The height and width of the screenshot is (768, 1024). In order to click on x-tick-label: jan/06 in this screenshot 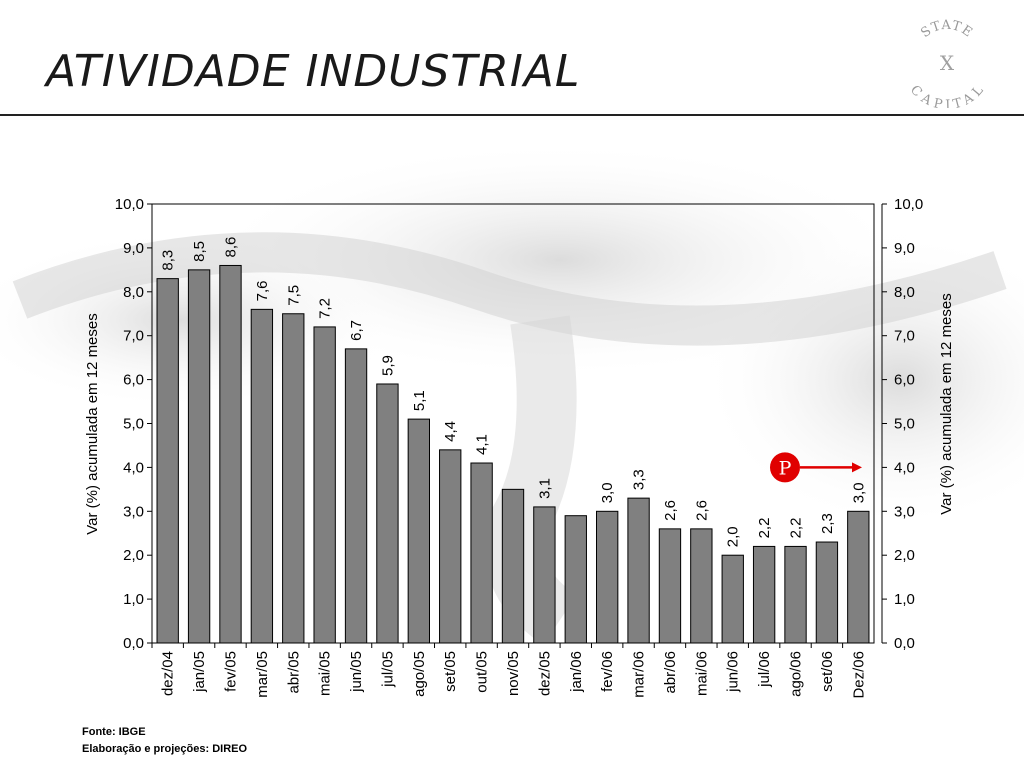, I will do `click(576, 672)`.